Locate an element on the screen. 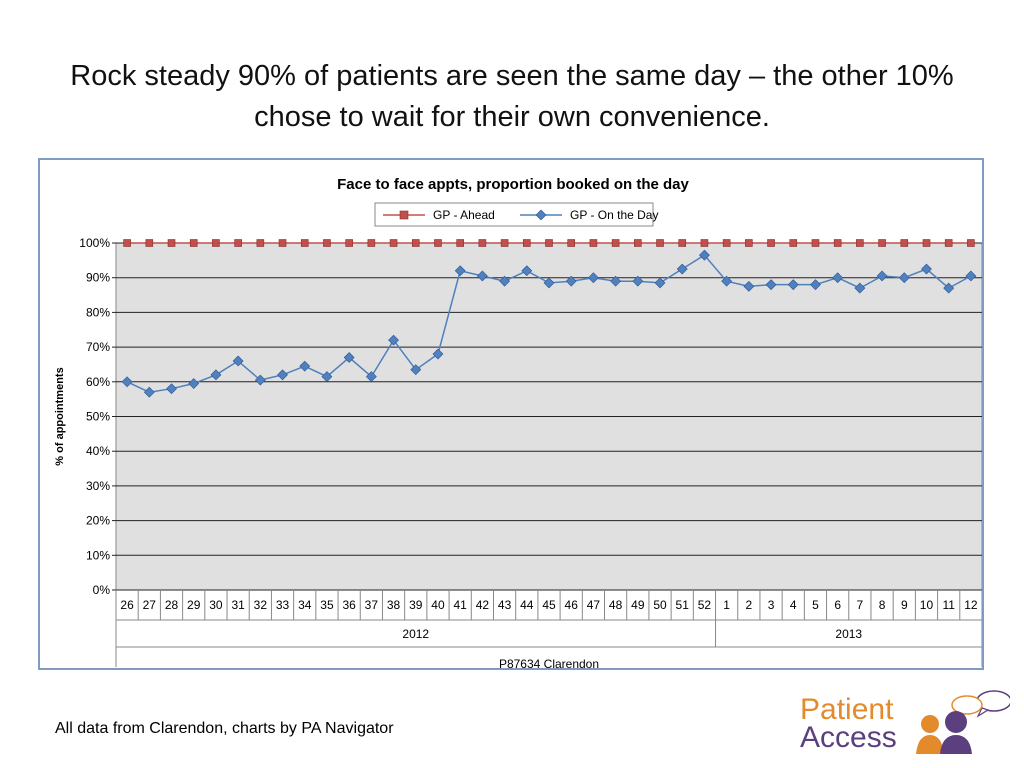  x-tick-label: 37 is located at coordinates (372, 605).